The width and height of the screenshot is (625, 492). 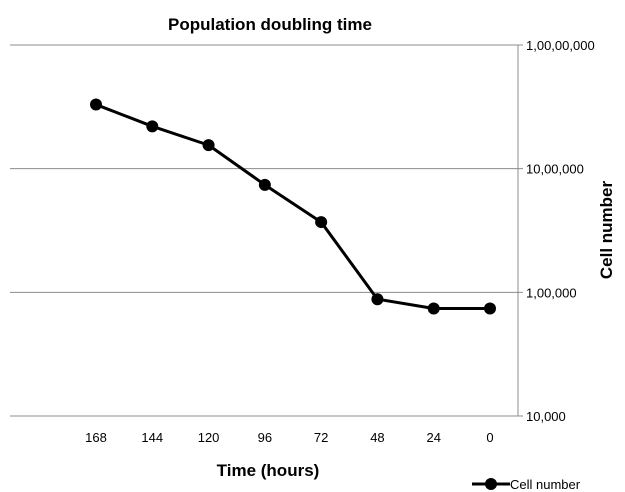 What do you see at coordinates (377, 437) in the screenshot?
I see `x-tick-label: 48` at bounding box center [377, 437].